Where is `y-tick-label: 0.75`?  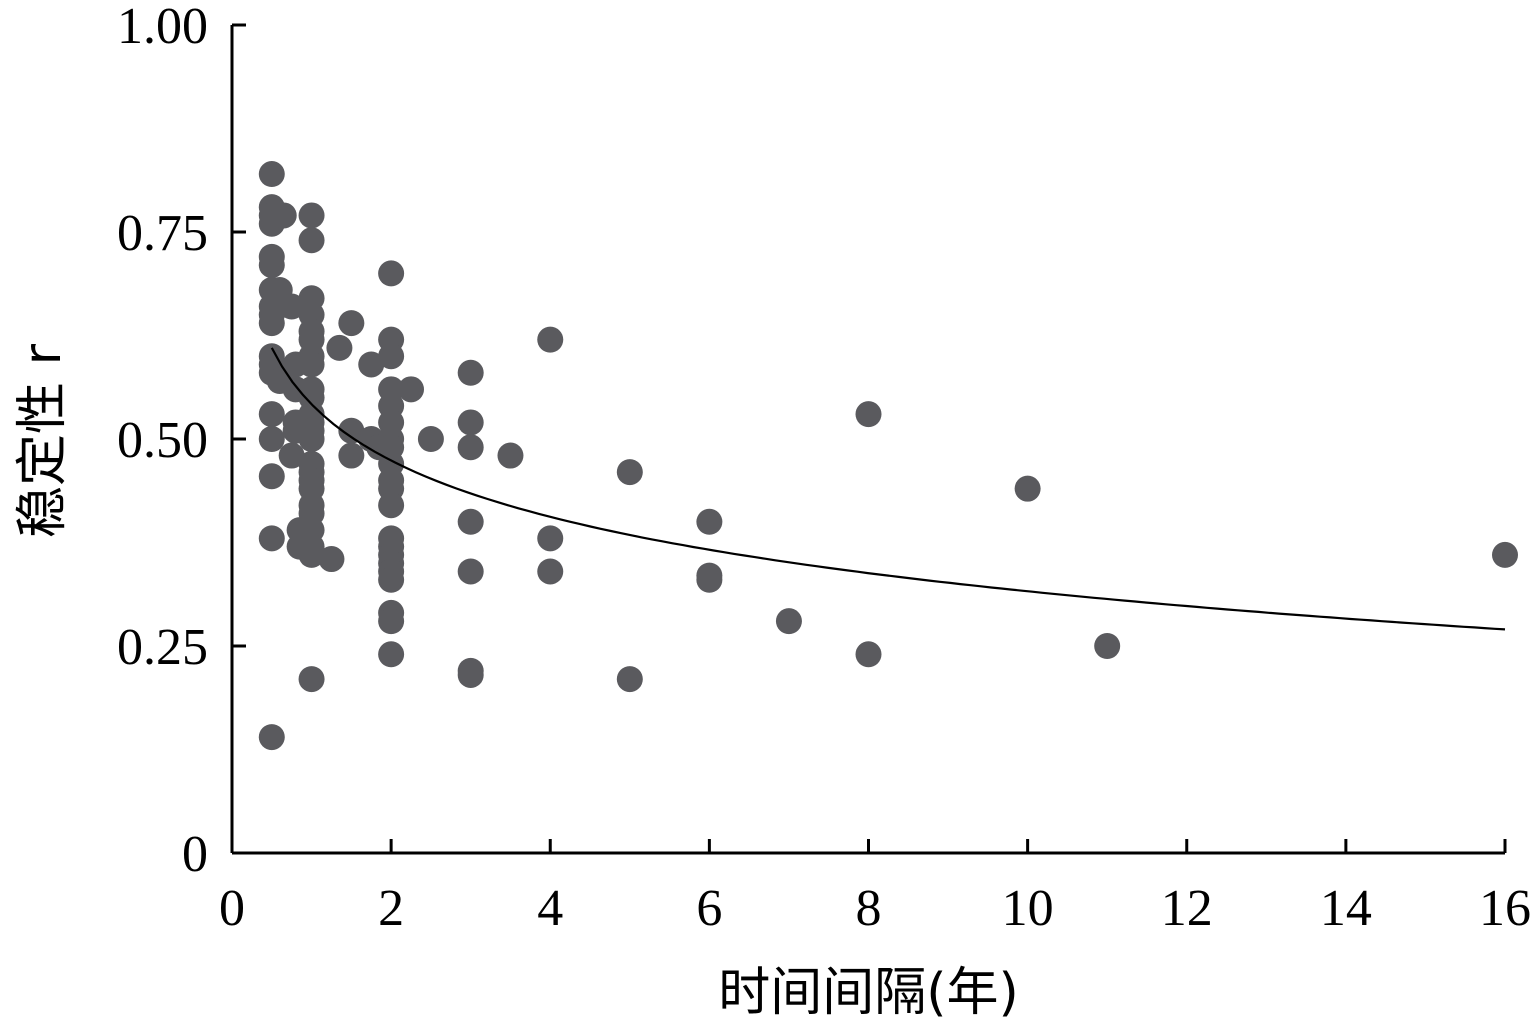
y-tick-label: 0.75 is located at coordinates (162, 233).